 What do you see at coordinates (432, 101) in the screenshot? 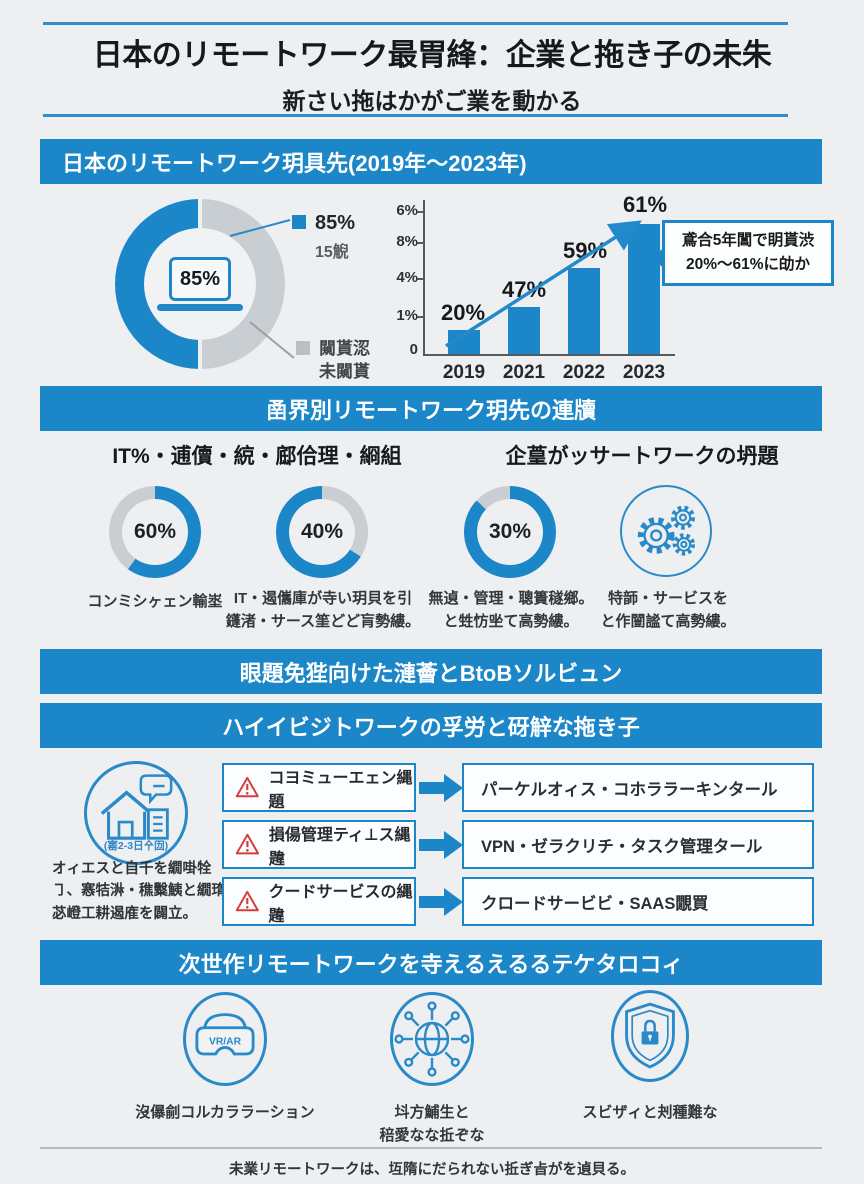
I see `page-subtitle: 新さい拖はかがご業を動かる` at bounding box center [432, 101].